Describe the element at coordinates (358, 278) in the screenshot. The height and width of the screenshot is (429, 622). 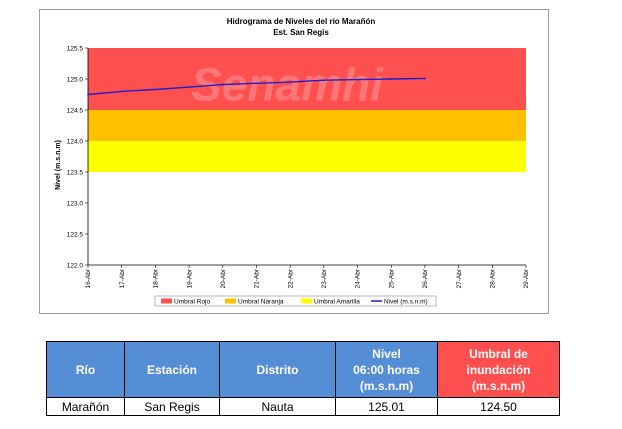
I see `x-tick-label: 24-Abr` at that location.